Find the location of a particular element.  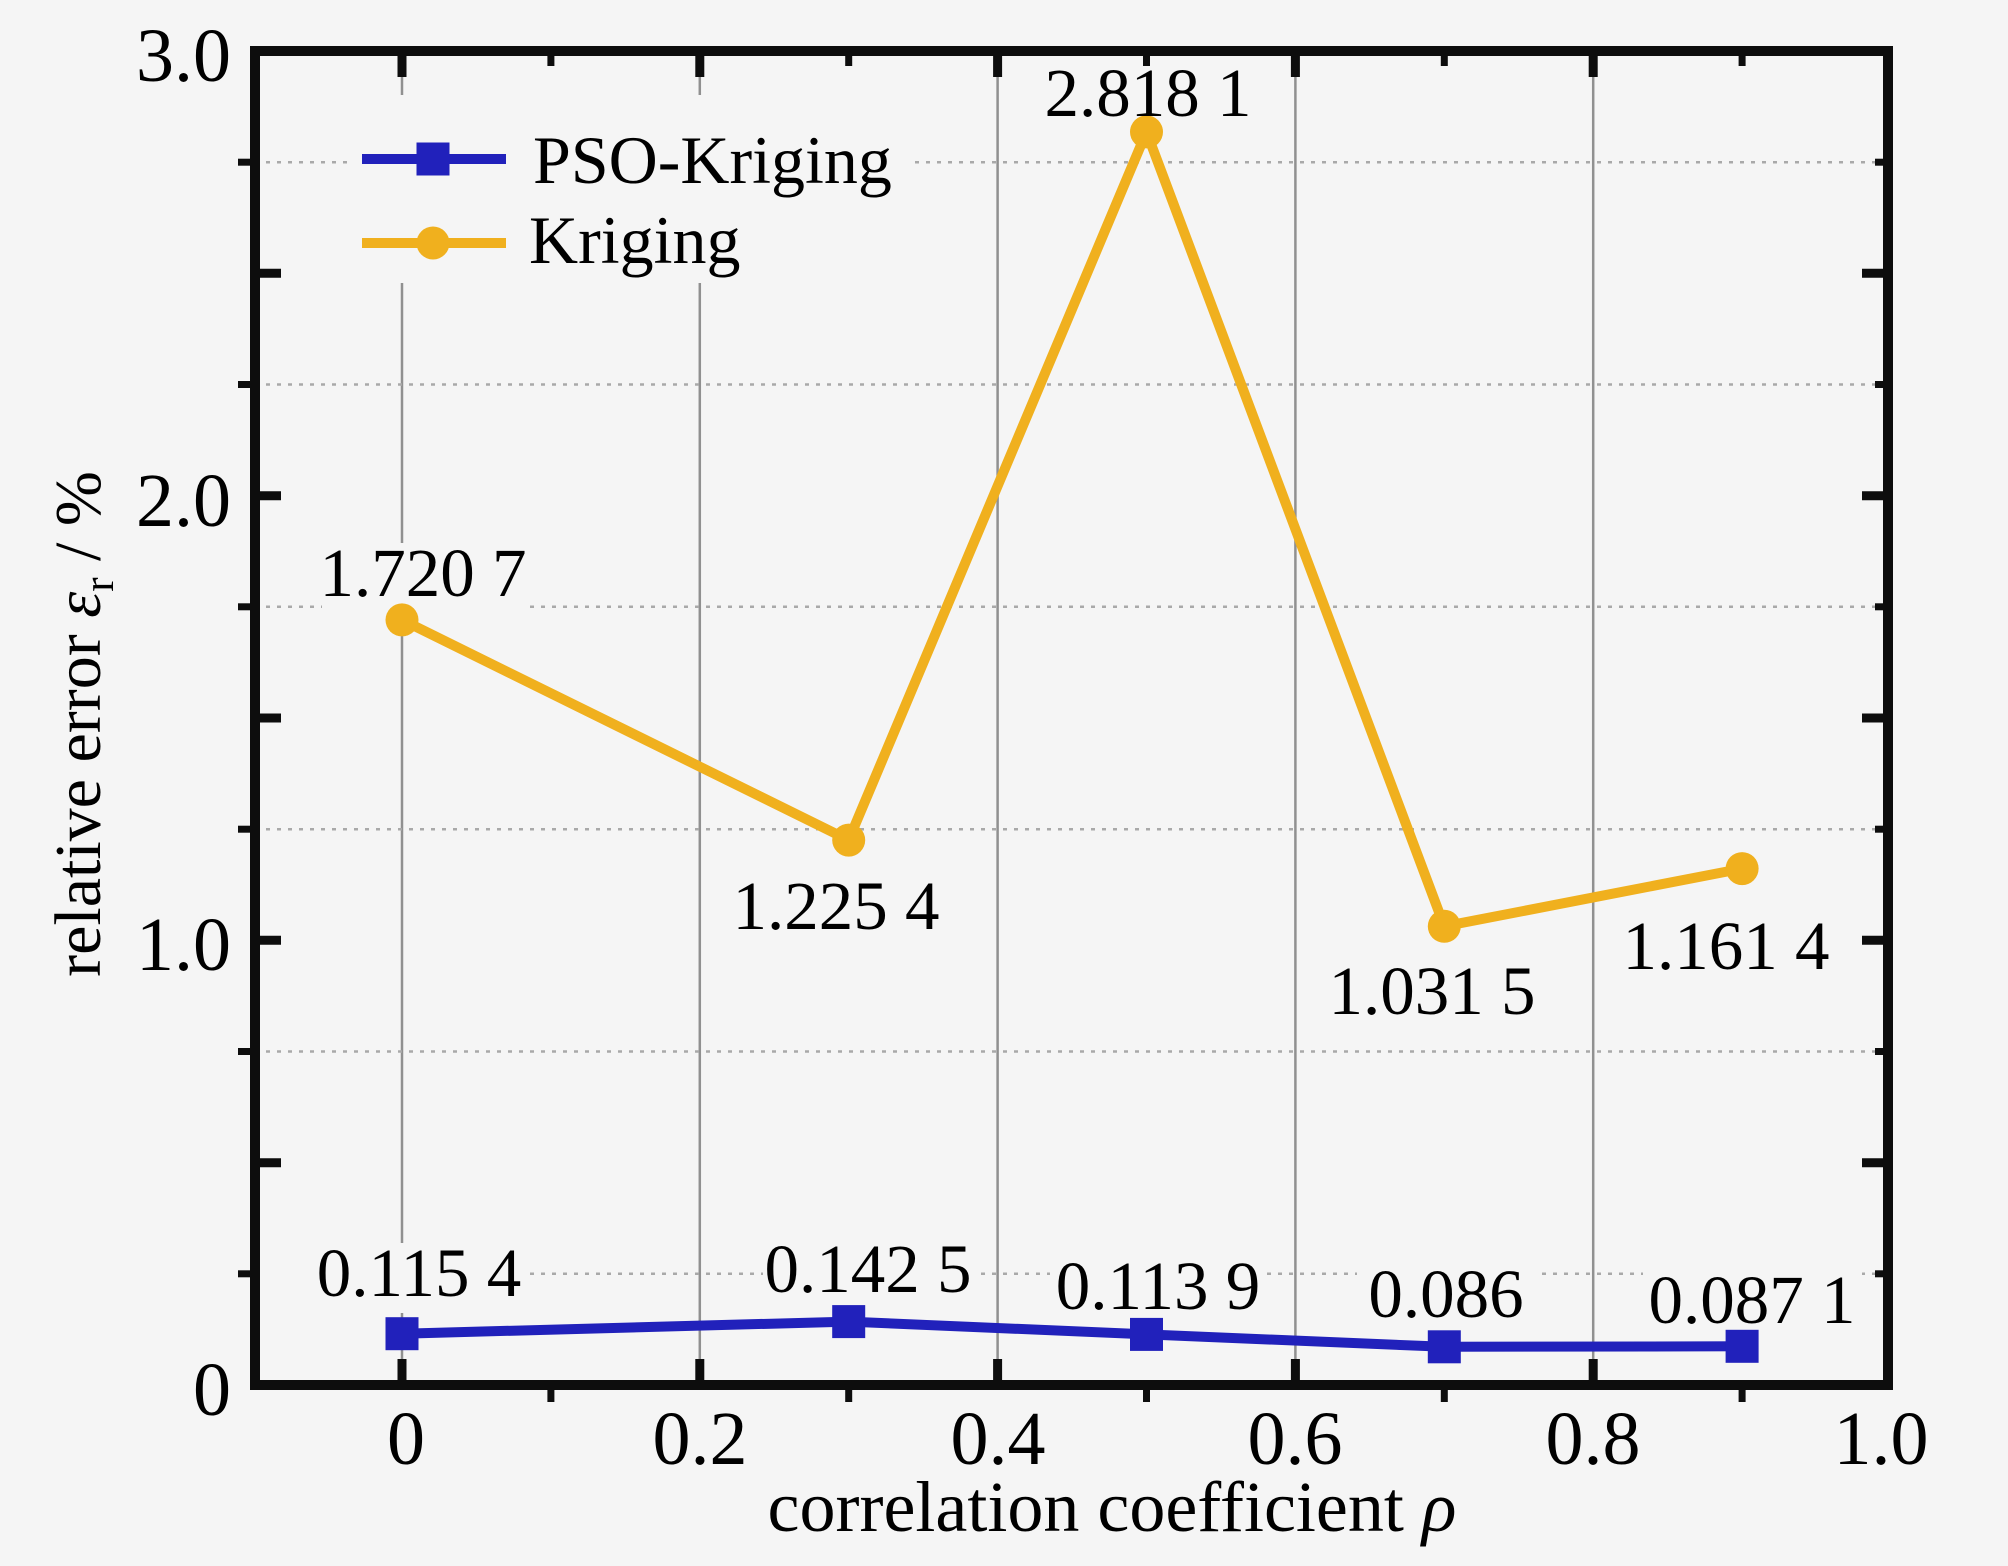

svg-text: Kriging is located at coordinates (635, 240).